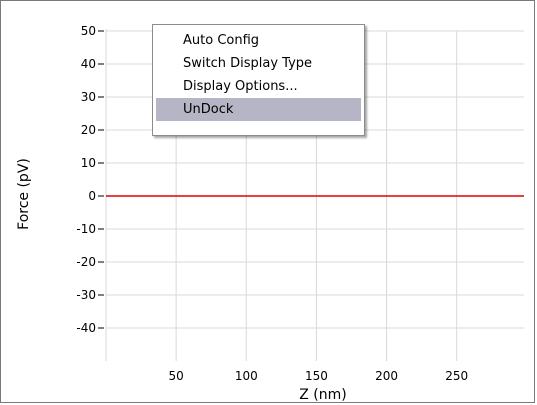 The height and width of the screenshot is (405, 537). I want to click on x-tick-label: 50, so click(175, 376).